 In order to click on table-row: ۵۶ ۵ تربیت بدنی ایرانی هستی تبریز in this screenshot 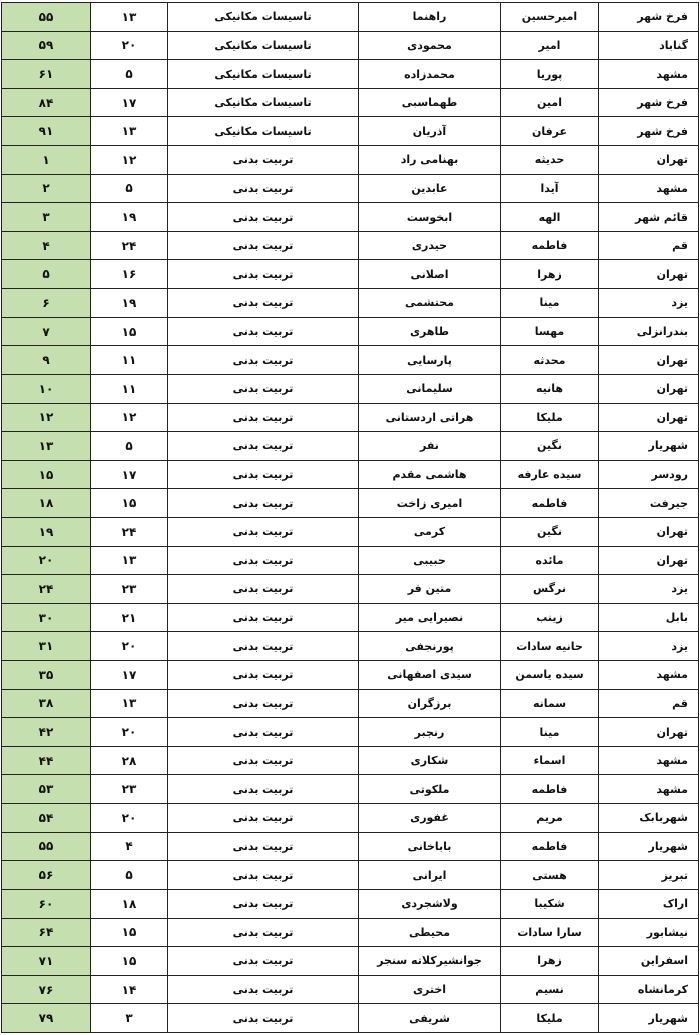, I will do `click(350, 875)`.